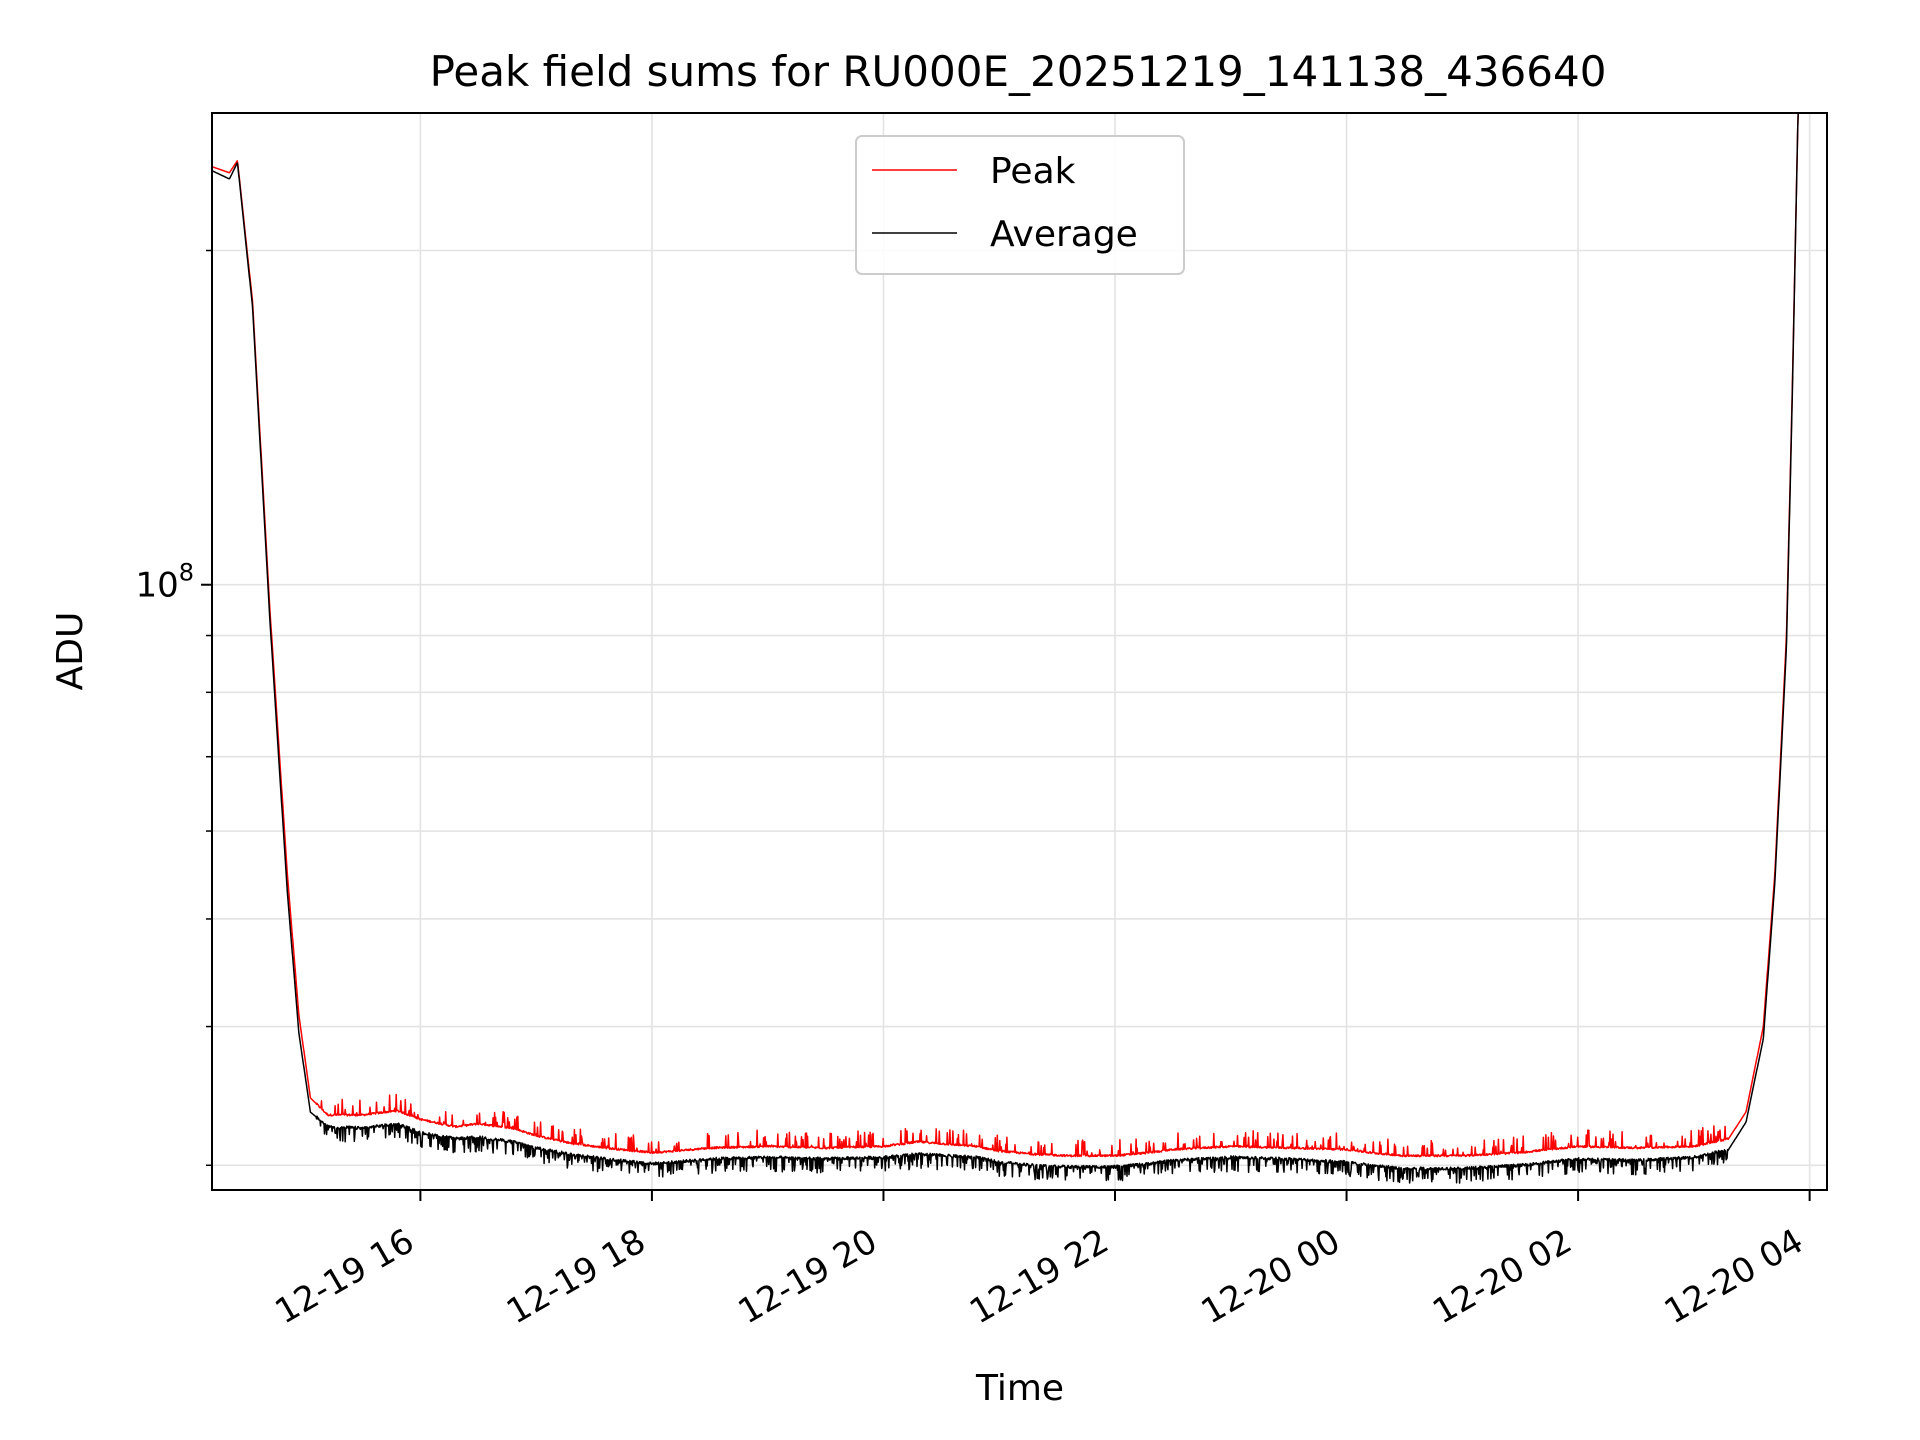 Image resolution: width=1920 pixels, height=1440 pixels. What do you see at coordinates (186, 573) in the screenshot?
I see `y-tick-exponent: 8` at bounding box center [186, 573].